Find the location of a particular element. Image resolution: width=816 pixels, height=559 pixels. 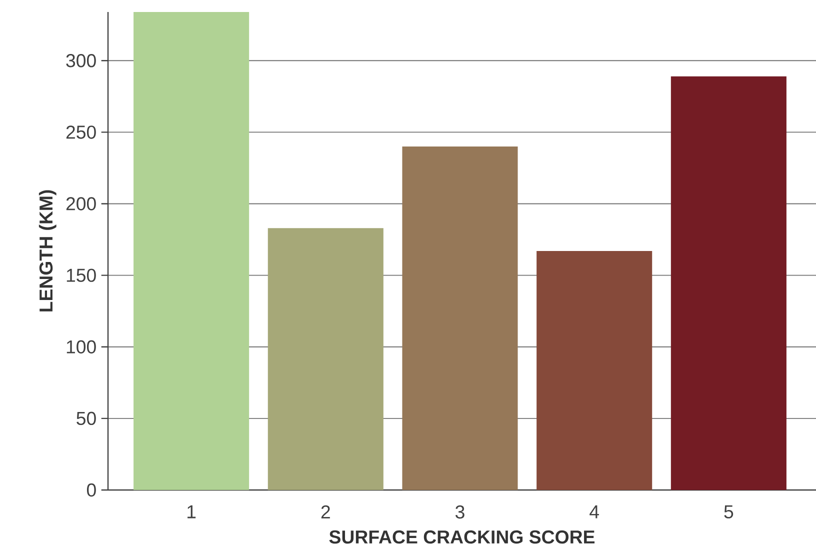

y-tick-label: 100 is located at coordinates (81, 347).